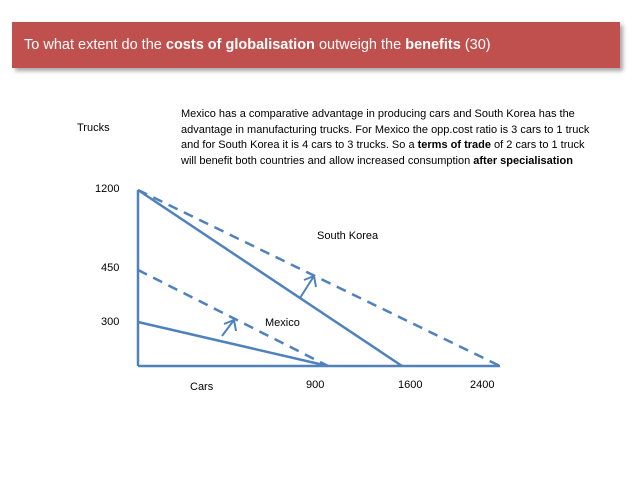  What do you see at coordinates (410, 385) in the screenshot?
I see `x-tick-1600: 1600` at bounding box center [410, 385].